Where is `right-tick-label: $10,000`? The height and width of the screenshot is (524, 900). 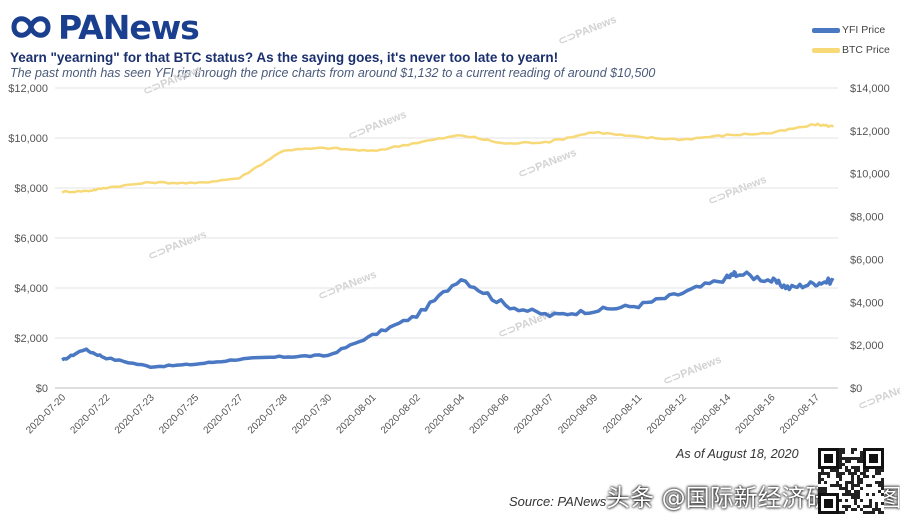 right-tick-label: $10,000 is located at coordinates (870, 175).